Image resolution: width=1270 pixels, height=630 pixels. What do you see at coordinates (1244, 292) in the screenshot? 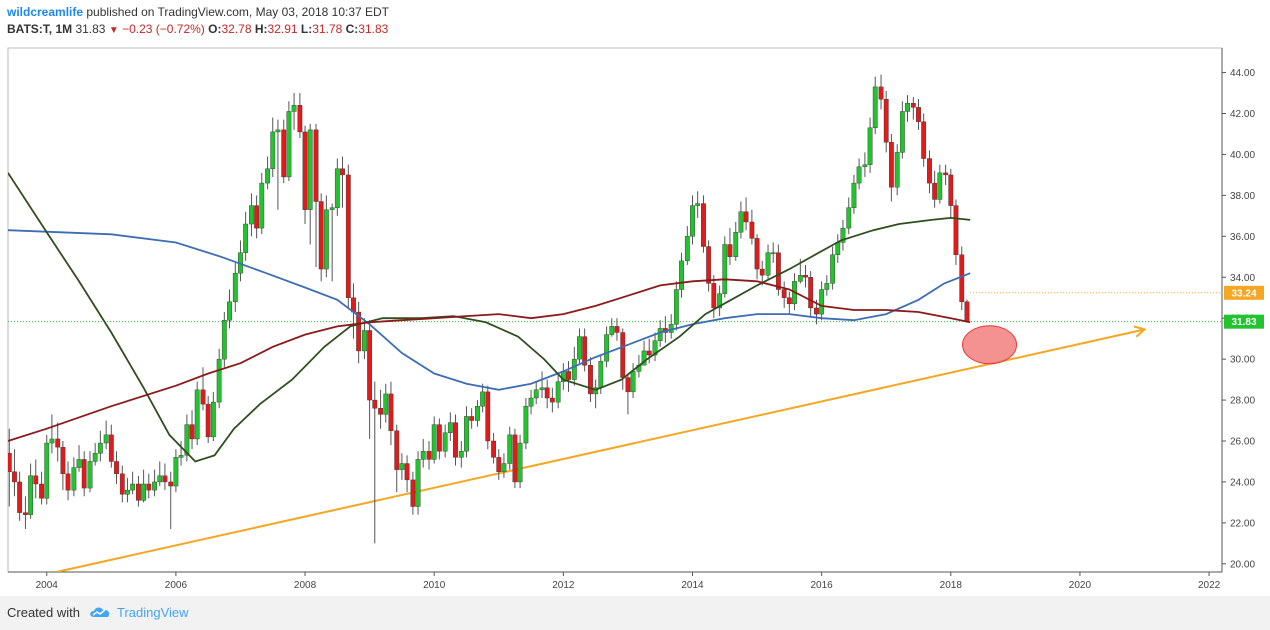
I see `ma-price-tag` at bounding box center [1244, 292].